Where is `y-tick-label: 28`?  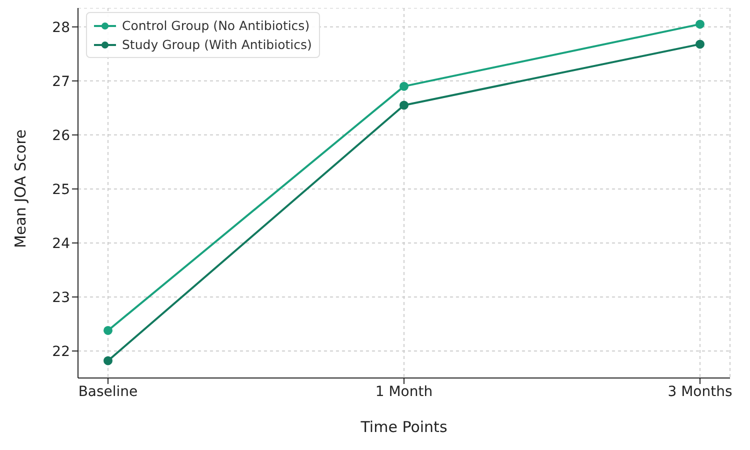
y-tick-label: 28 is located at coordinates (61, 28).